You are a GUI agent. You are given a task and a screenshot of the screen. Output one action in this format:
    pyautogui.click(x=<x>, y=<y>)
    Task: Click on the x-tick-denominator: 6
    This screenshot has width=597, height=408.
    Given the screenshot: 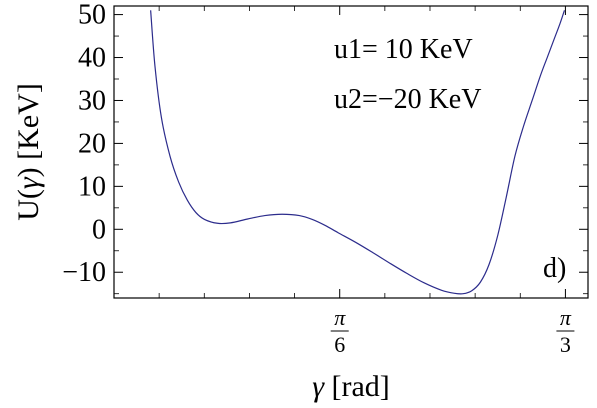 What is the action you would take?
    pyautogui.click(x=339, y=344)
    